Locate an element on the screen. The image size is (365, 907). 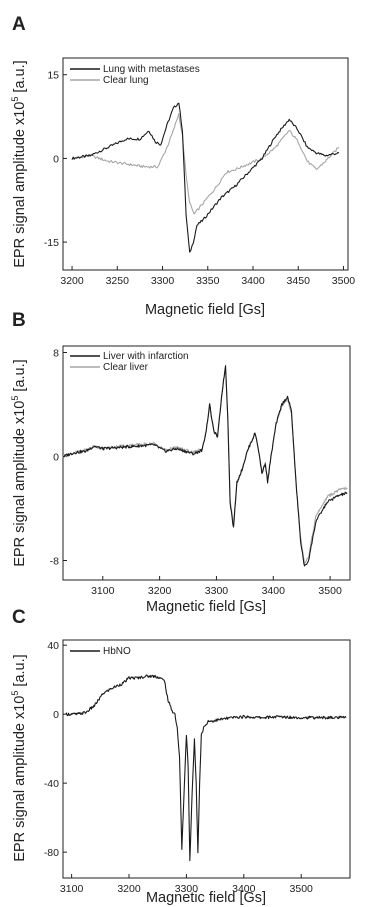
y-axis-title-a-main: EPR signal amplitude x10 is located at coordinates (20, 185).